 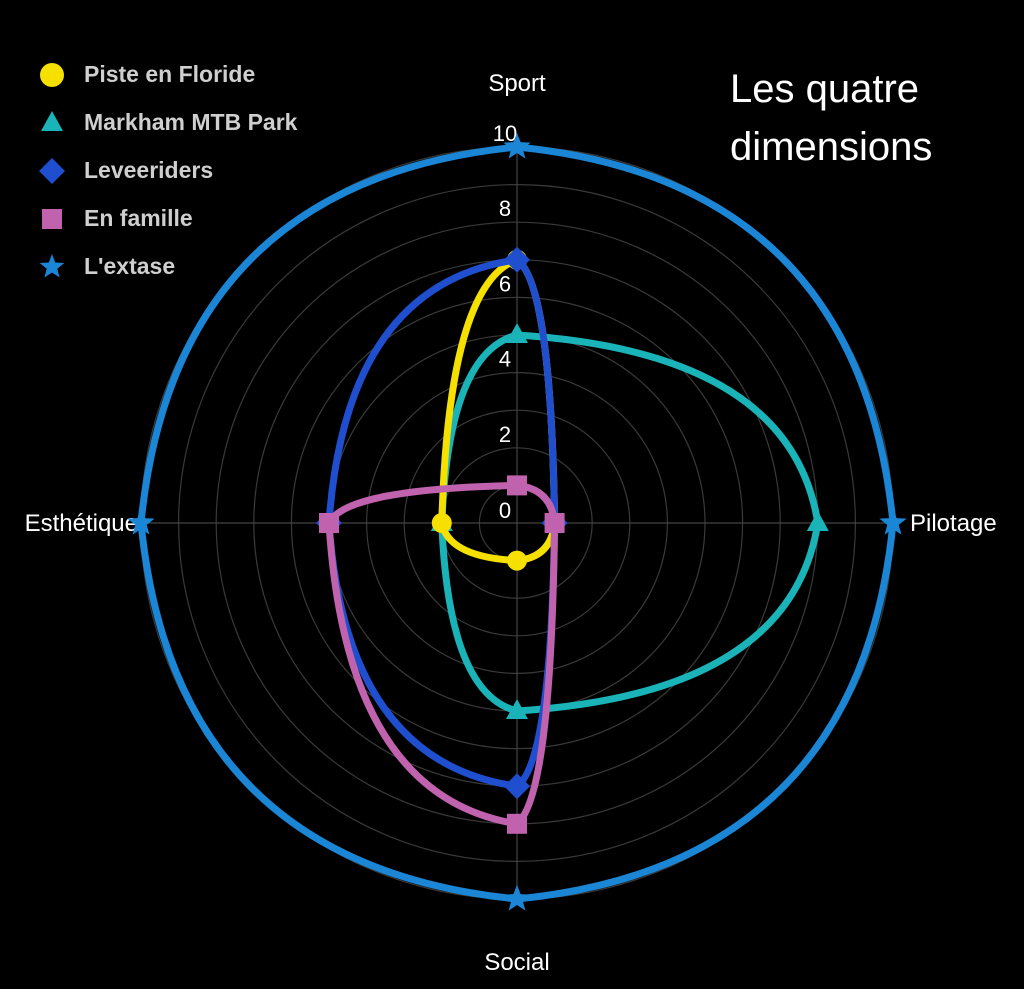 What do you see at coordinates (831, 118) in the screenshot?
I see `chart-title: Les quatre dimensions` at bounding box center [831, 118].